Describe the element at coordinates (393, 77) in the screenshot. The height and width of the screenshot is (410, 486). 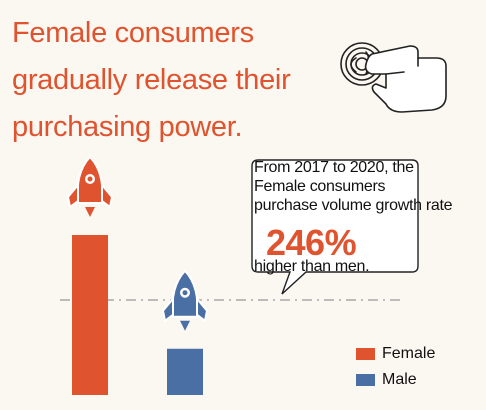
I see `touch-hand-icon` at that location.